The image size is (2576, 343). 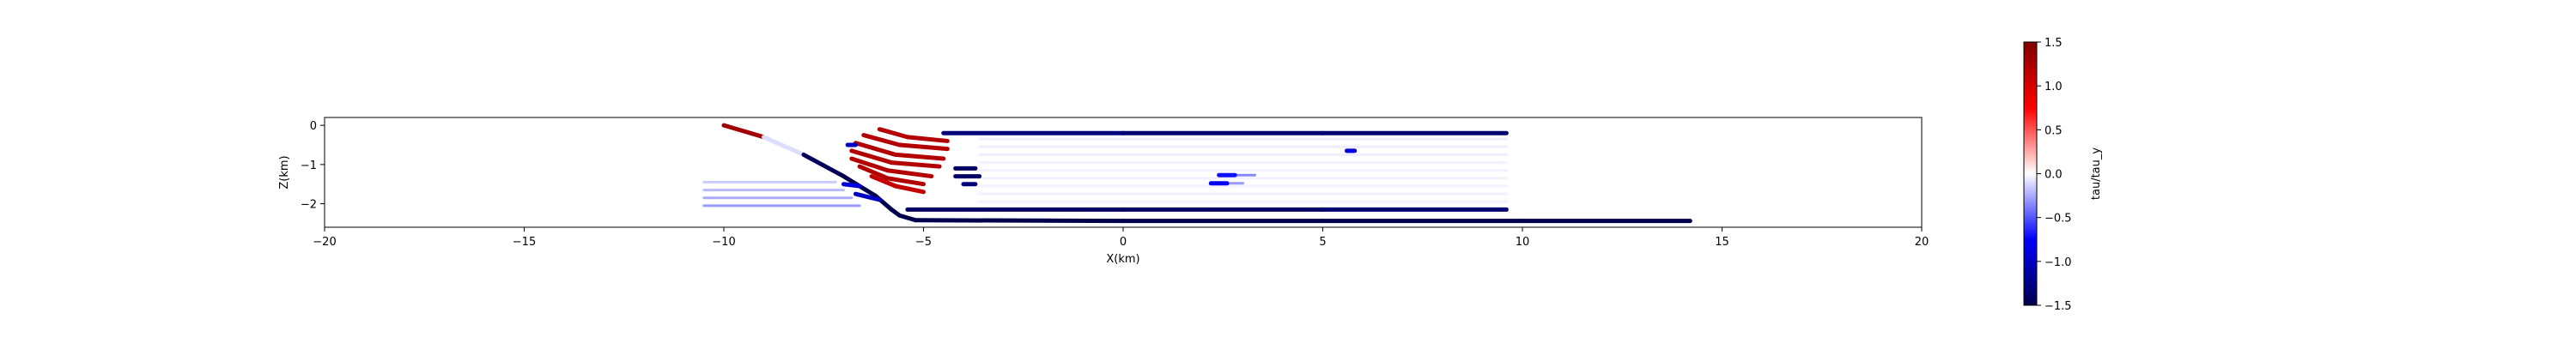 What do you see at coordinates (1523, 243) in the screenshot?
I see `x-tick-label: 10` at bounding box center [1523, 243].